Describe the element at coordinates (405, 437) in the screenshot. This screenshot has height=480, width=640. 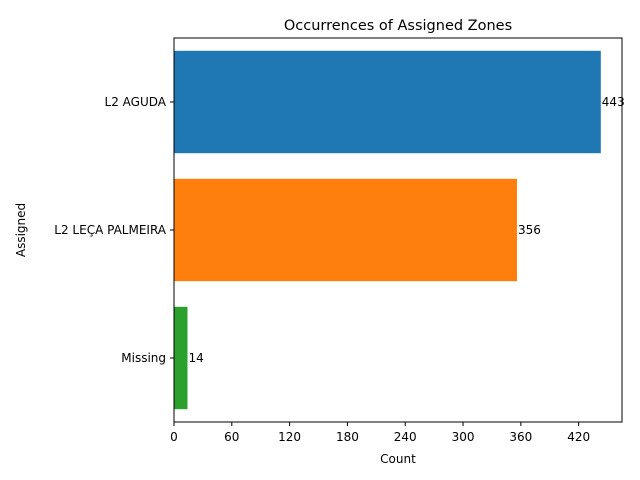
I see `x-tick-label-4: 240` at that location.